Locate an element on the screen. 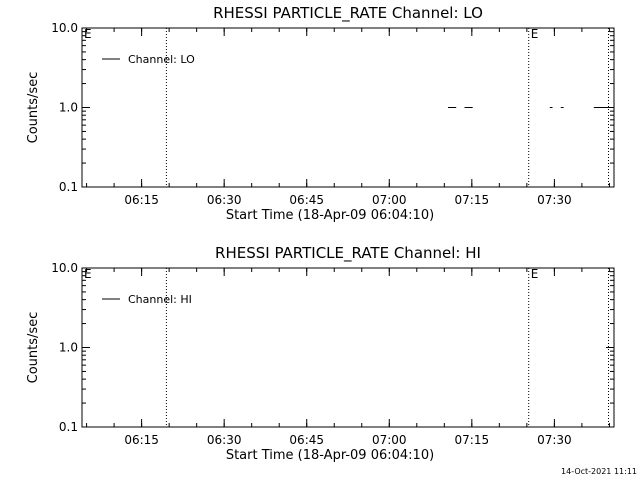 The width and height of the screenshot is (640, 480). legend-label: Channel: HI is located at coordinates (160, 299).